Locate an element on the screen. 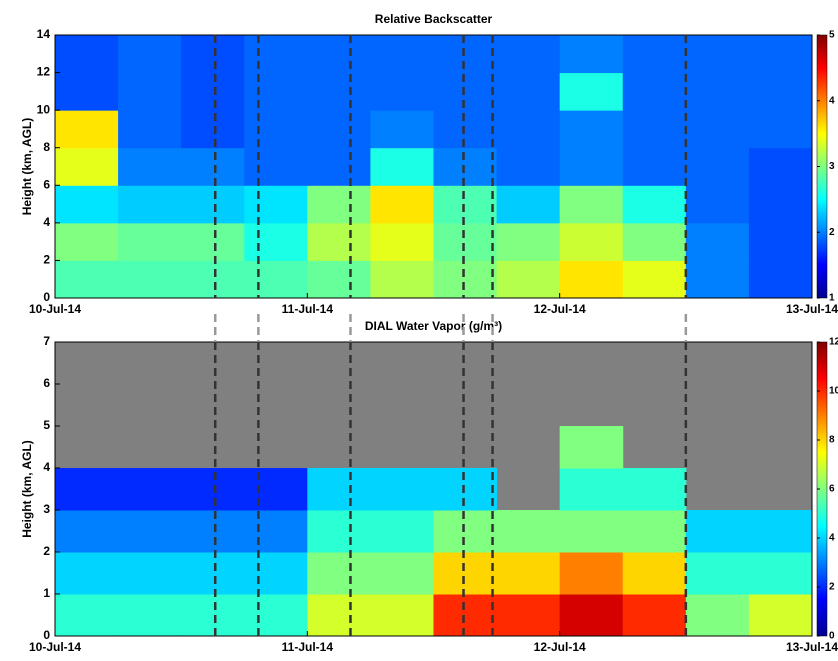  y-tick-label: 14 is located at coordinates (44, 34).